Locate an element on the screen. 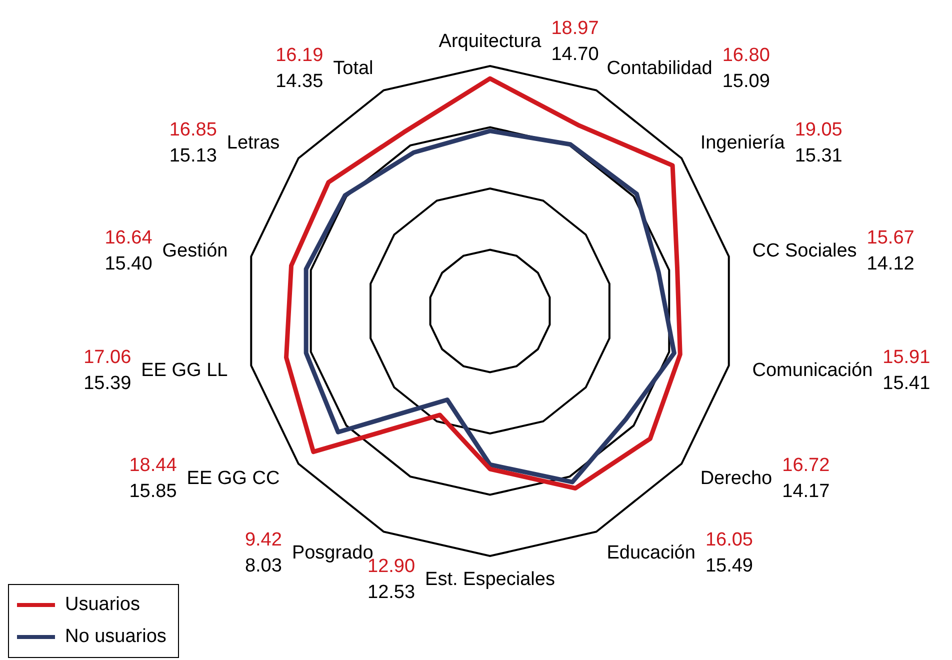  text: 16.05 is located at coordinates (729, 540).